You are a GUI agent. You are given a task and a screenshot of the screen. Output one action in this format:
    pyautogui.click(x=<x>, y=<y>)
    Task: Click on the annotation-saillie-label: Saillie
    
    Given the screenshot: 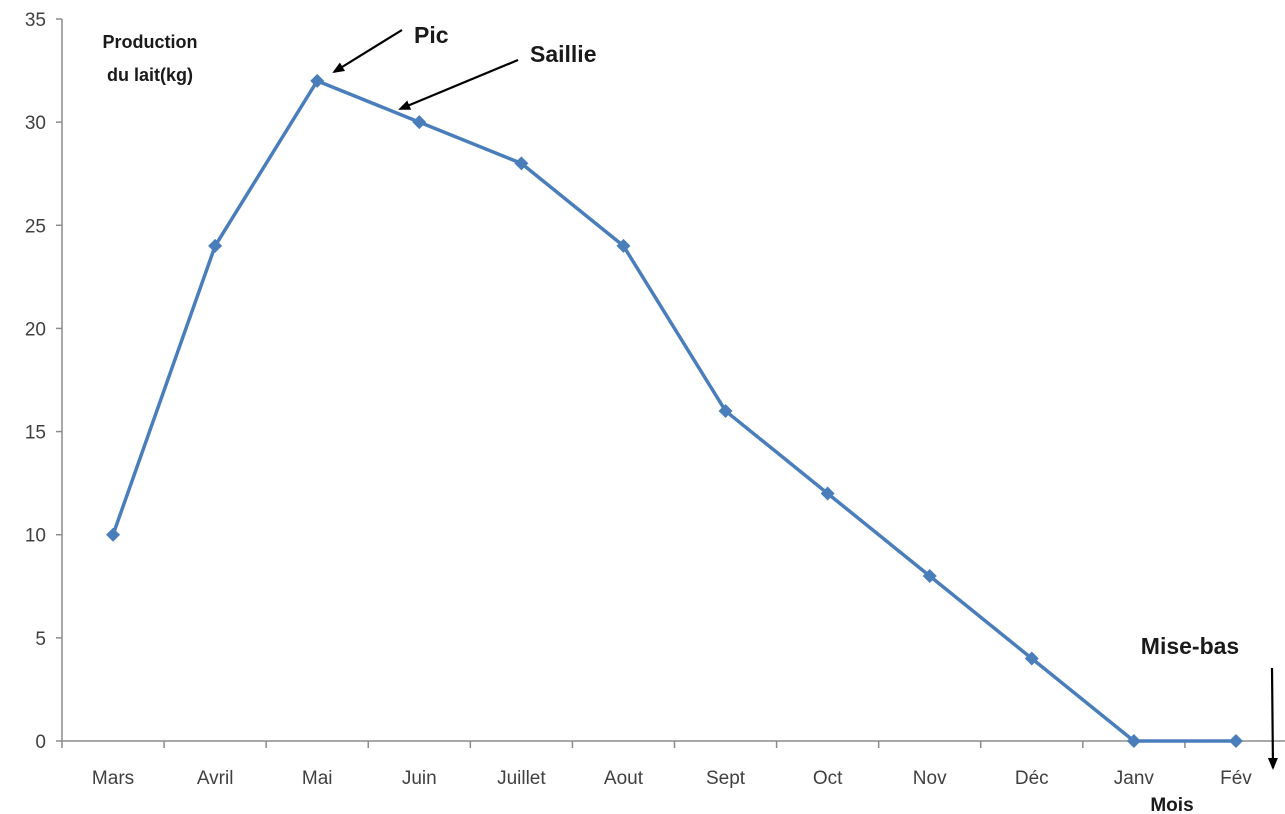 What is the action you would take?
    pyautogui.click(x=563, y=54)
    